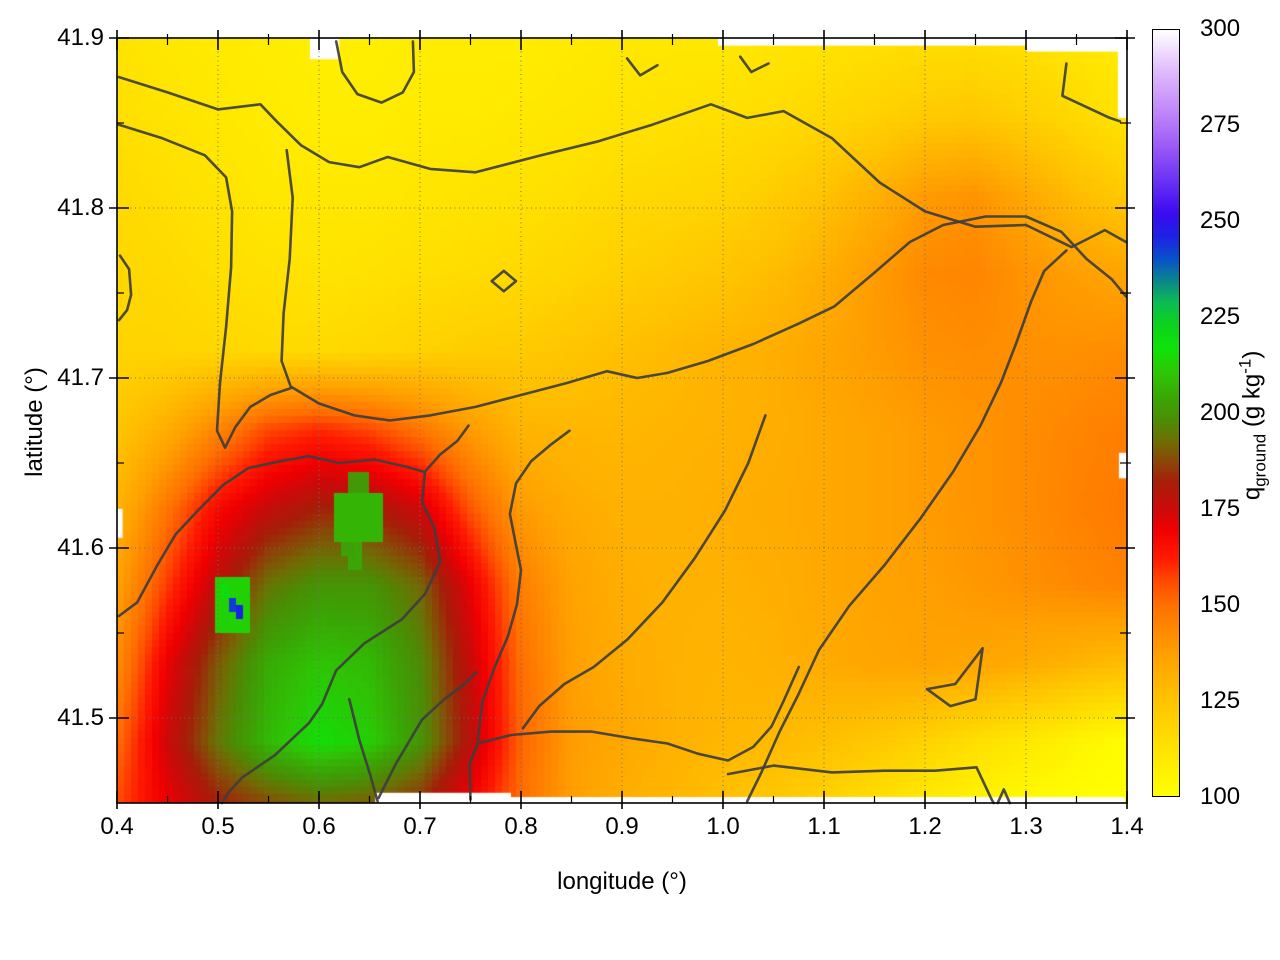 The image size is (1280, 960). What do you see at coordinates (925, 826) in the screenshot?
I see `x-tick-label: 1.2` at bounding box center [925, 826].